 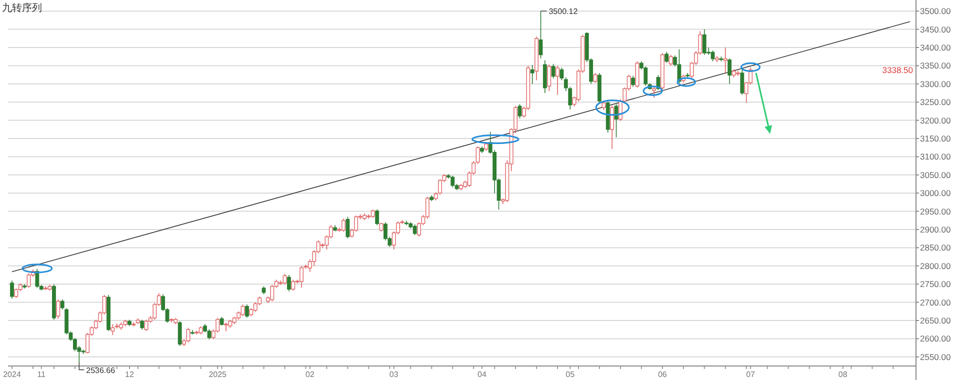 What do you see at coordinates (935, 29) in the screenshot?
I see `y-tick-label: 3450.00` at bounding box center [935, 29].